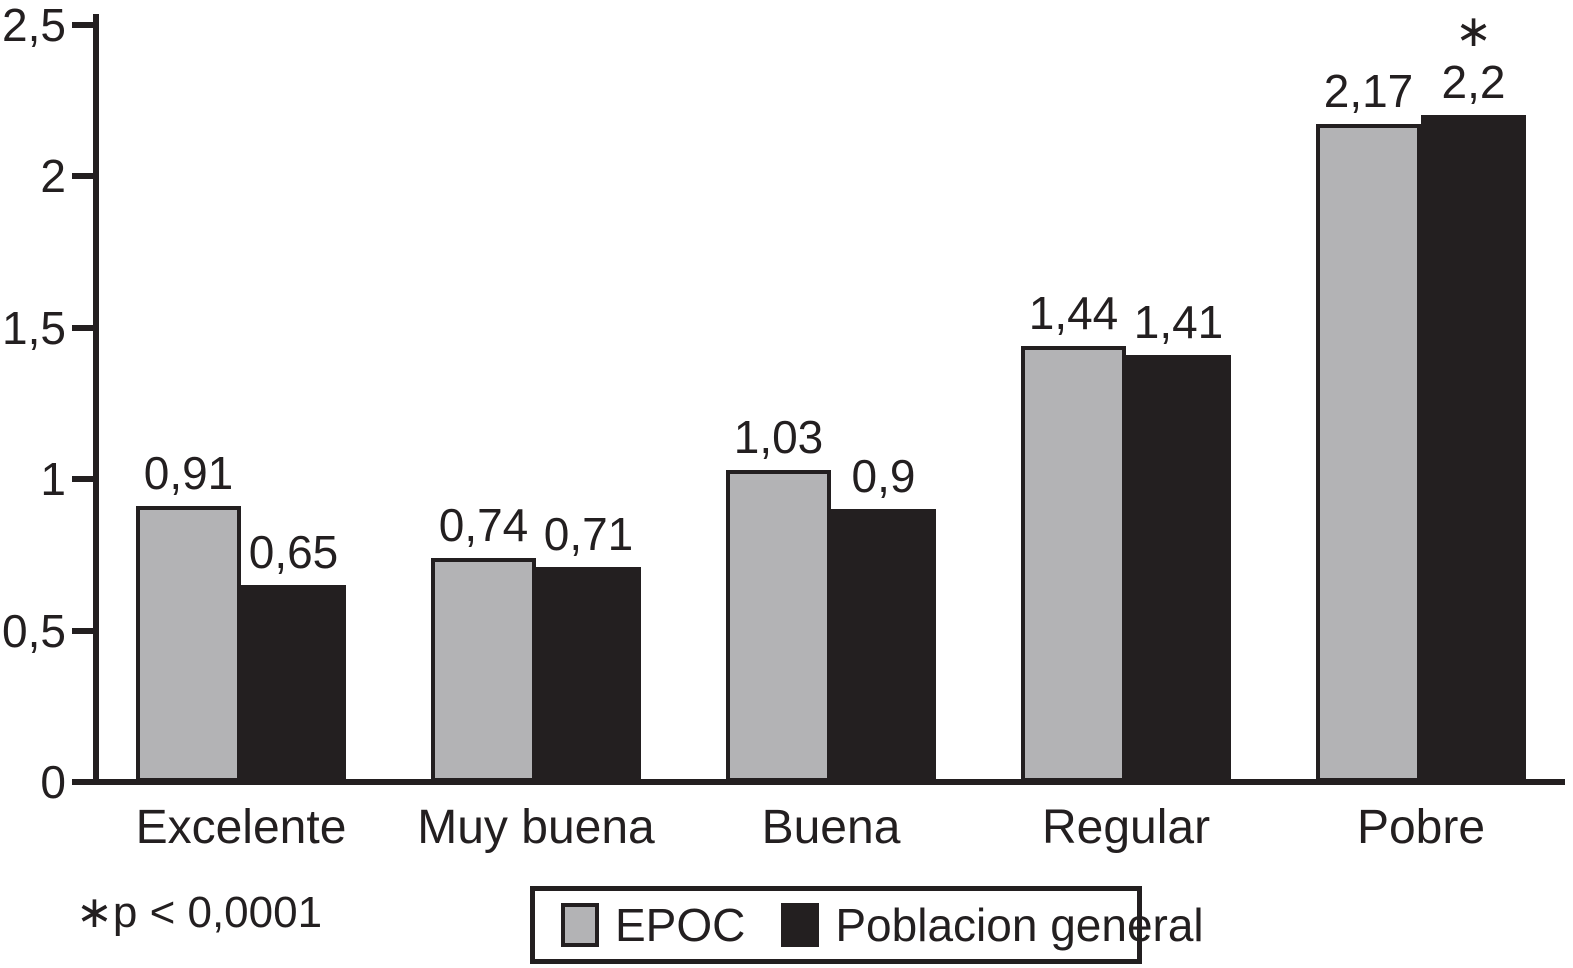 The width and height of the screenshot is (1573, 968). Describe the element at coordinates (819, 782) in the screenshot. I see `x-axis-line` at that location.